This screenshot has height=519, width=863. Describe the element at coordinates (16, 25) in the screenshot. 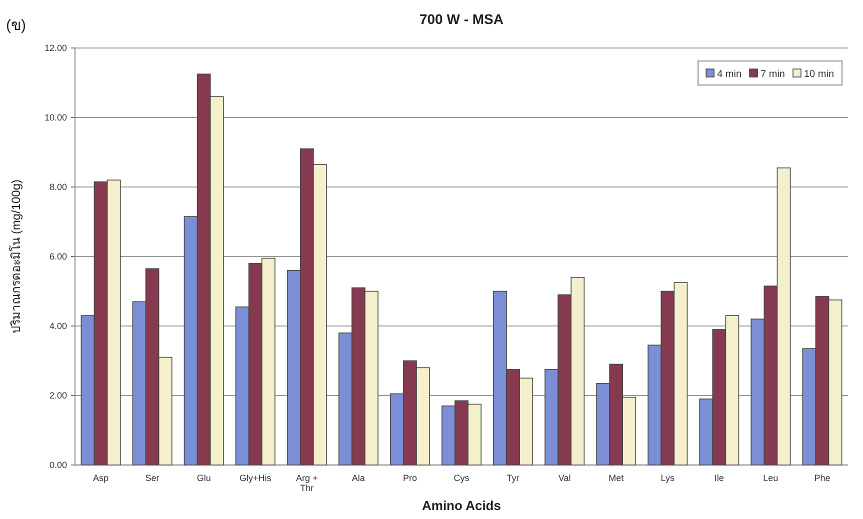

I see `text: (ข)` at that location.